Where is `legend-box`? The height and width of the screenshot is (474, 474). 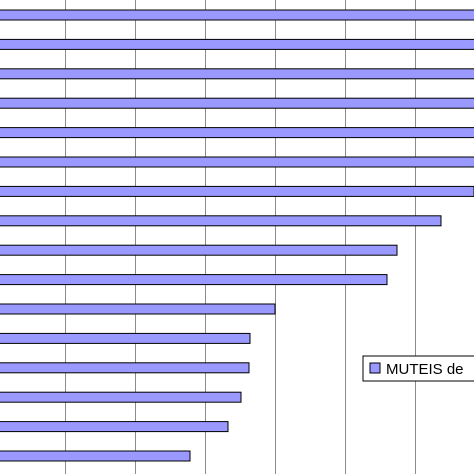
legend-box is located at coordinates (418, 368).